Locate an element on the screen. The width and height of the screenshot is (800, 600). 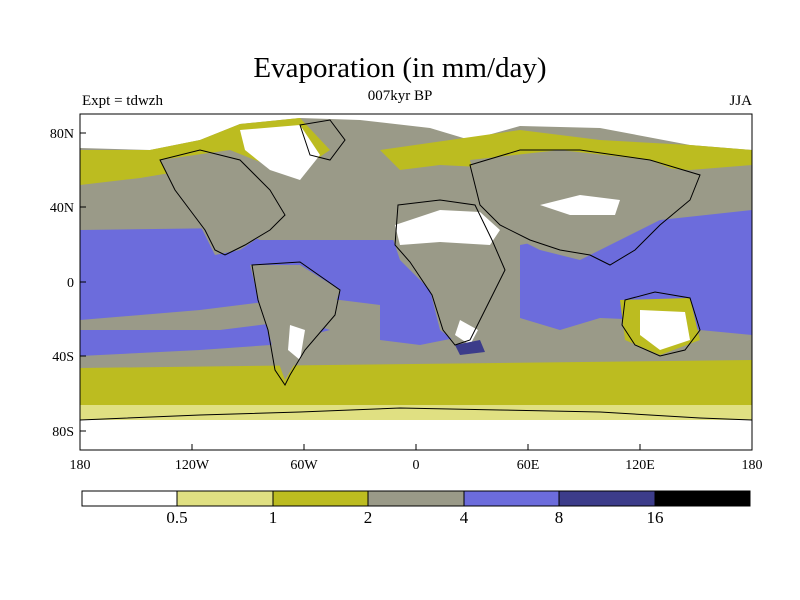
colorbar-label: 2 is located at coordinates (368, 517).